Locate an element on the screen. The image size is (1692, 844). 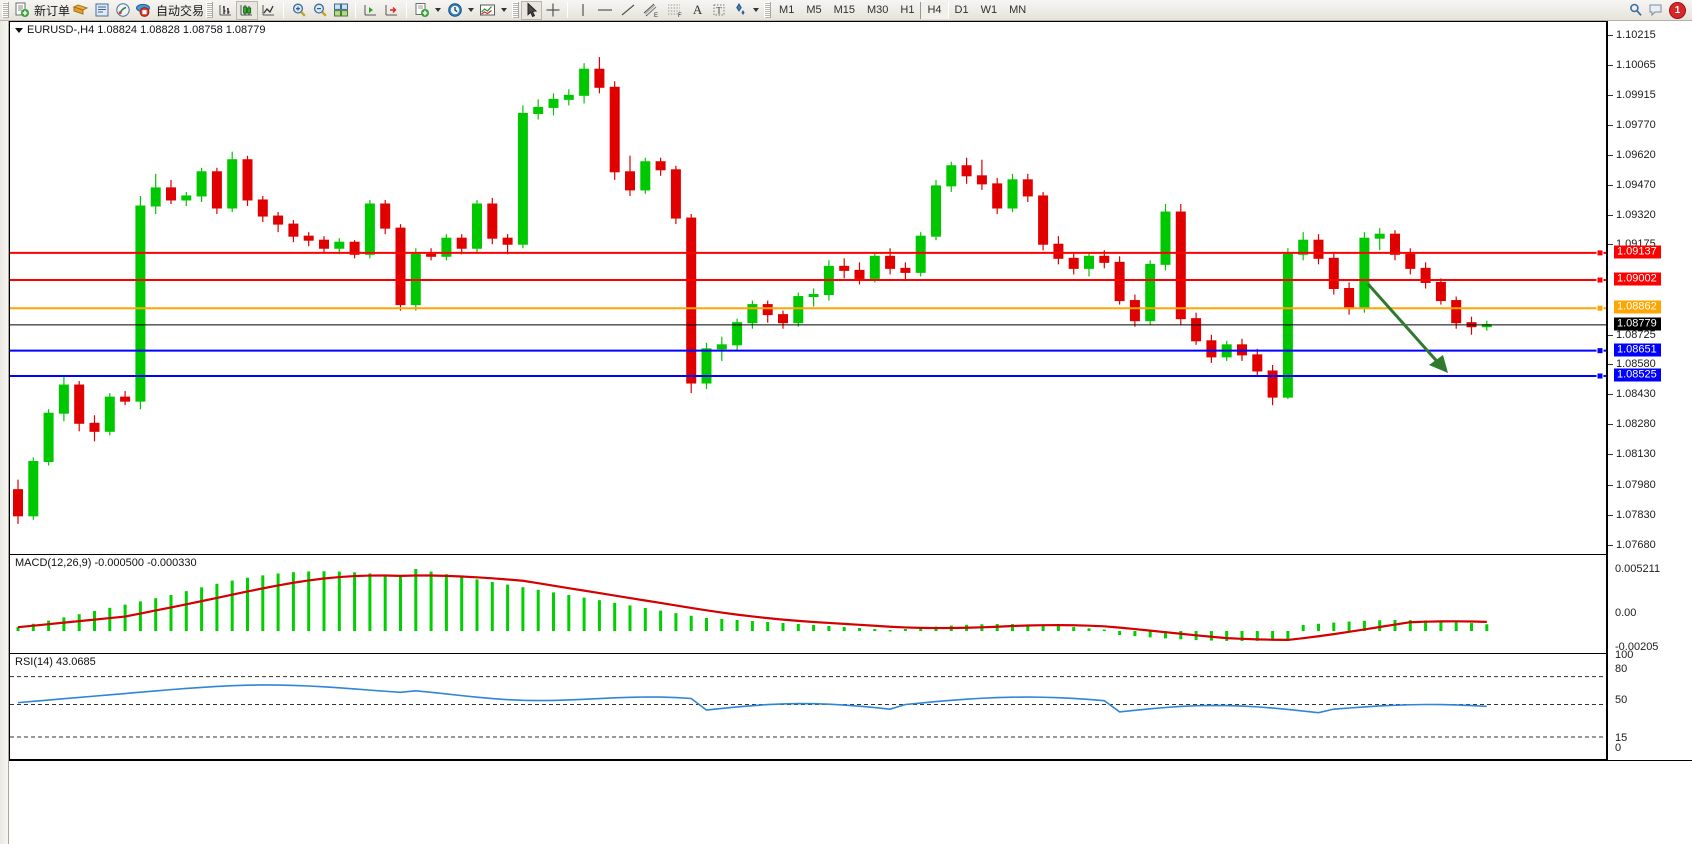
timeframe-m1: M1 is located at coordinates (787, 10).